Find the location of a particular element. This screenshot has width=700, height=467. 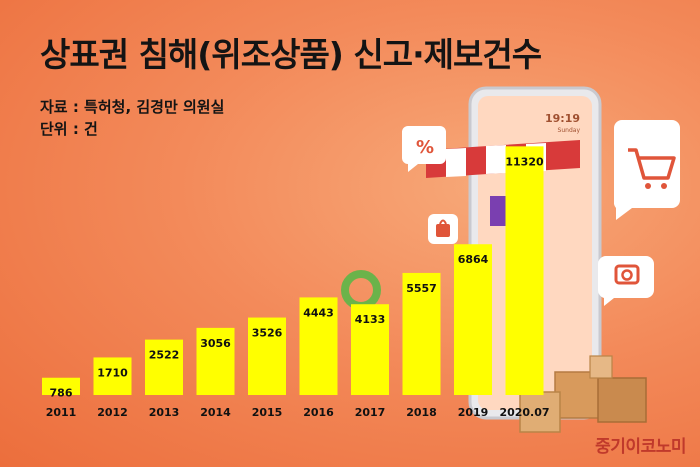

bar-2019 is located at coordinates (473, 319).